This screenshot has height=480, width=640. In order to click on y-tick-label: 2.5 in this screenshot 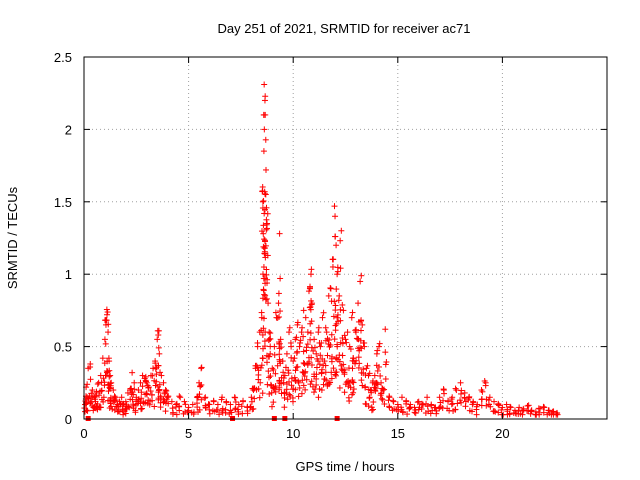, I will do `click(63, 57)`.